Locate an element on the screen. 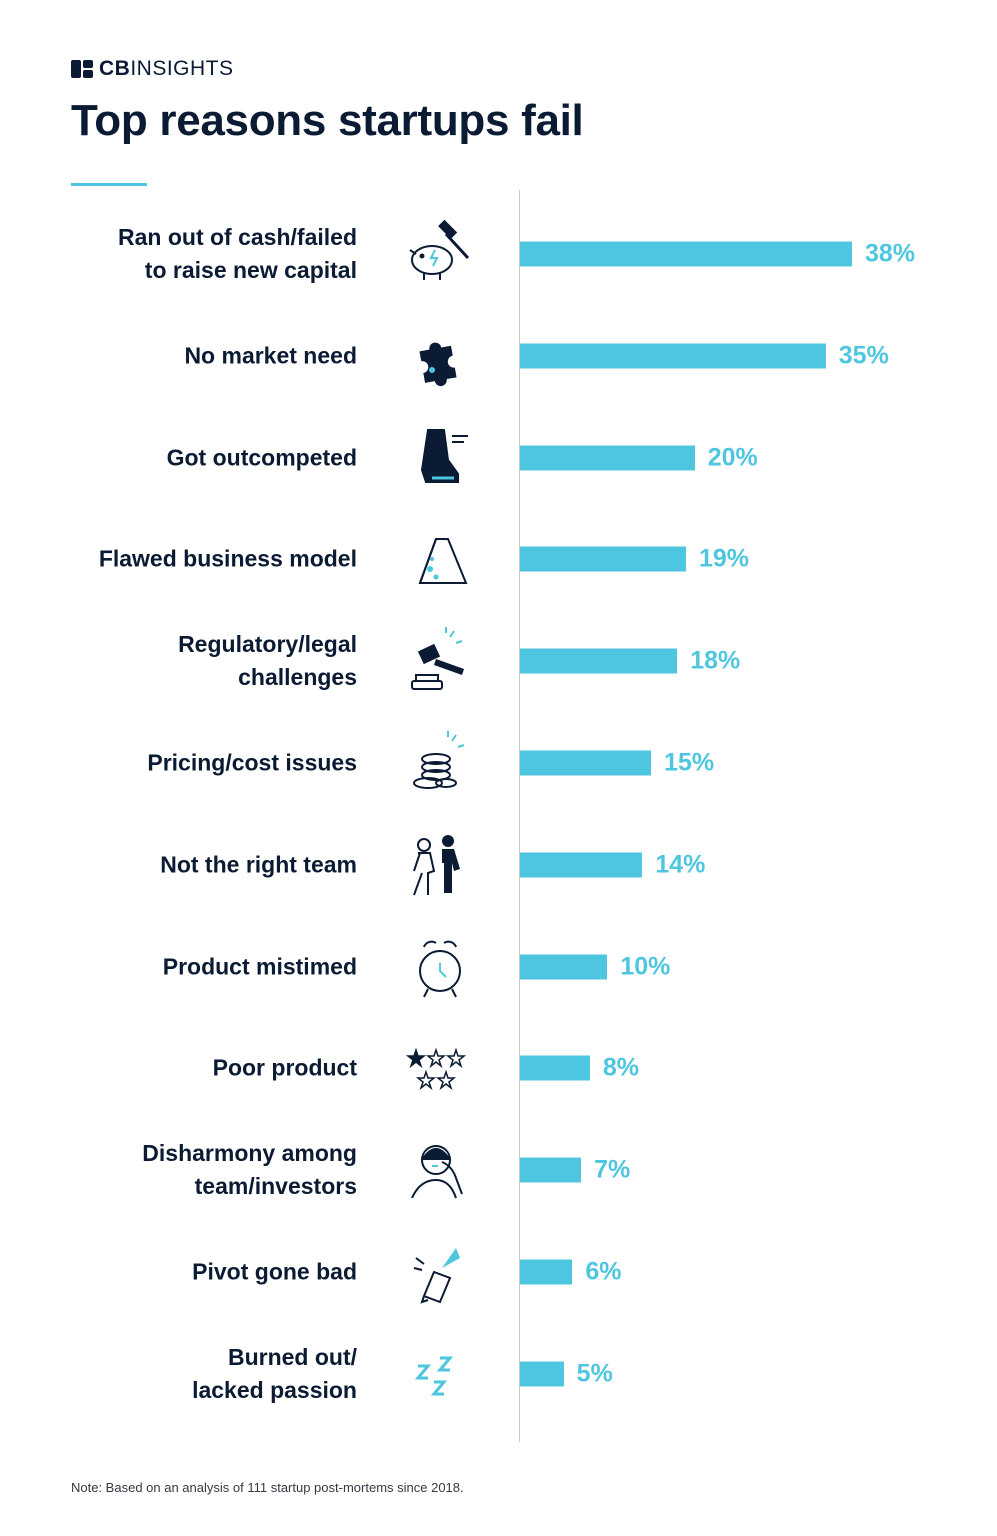 The height and width of the screenshot is (1536, 997). category-label: Poor product is located at coordinates (285, 1068).